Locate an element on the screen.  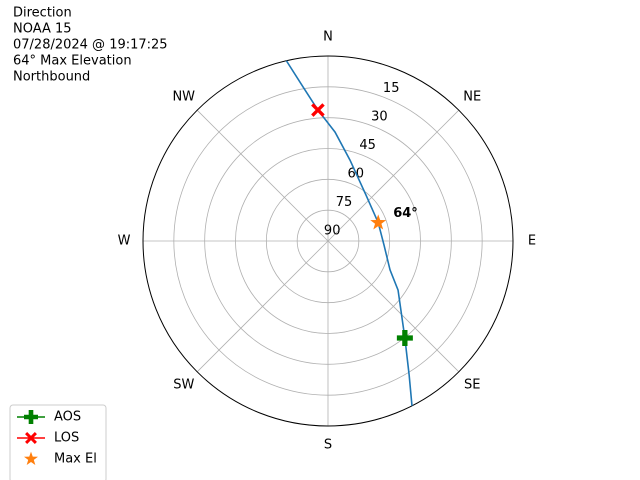
angle-label: S is located at coordinates (328, 445).